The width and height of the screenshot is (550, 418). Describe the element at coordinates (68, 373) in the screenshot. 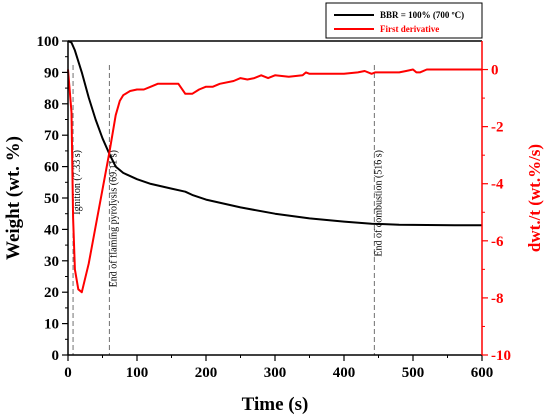

I see `x-tick-label: 0` at that location.